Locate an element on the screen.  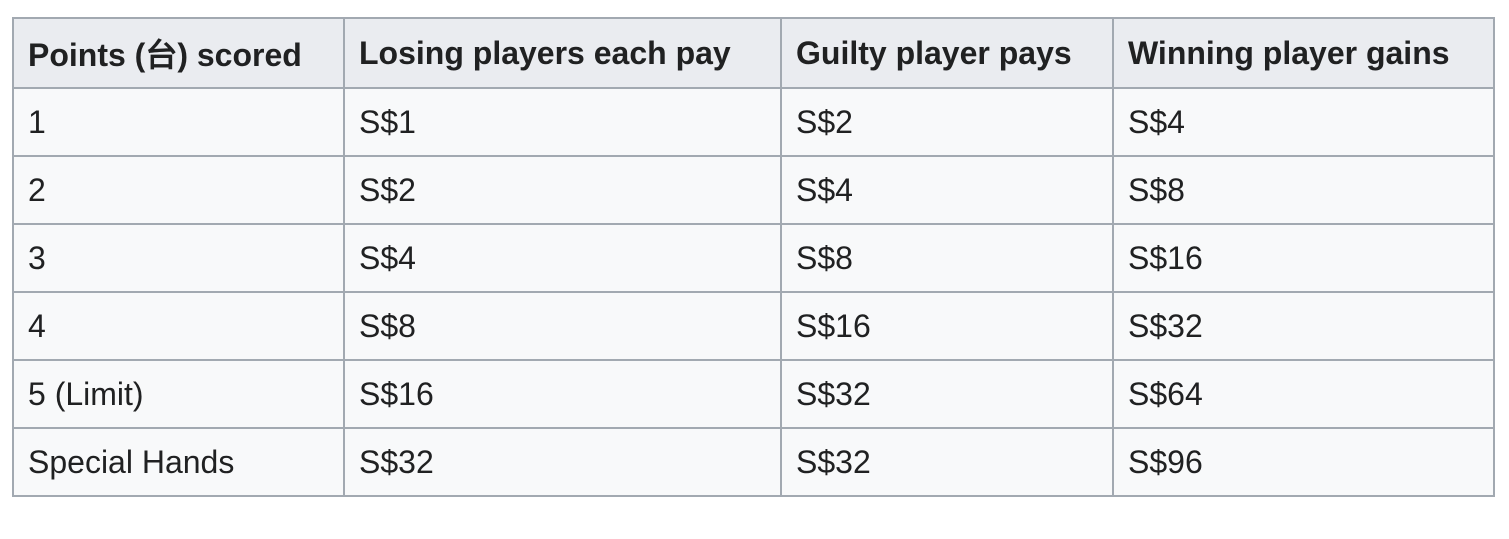
table-row: 3 S$4 S$8 S$16 is located at coordinates (753, 258).